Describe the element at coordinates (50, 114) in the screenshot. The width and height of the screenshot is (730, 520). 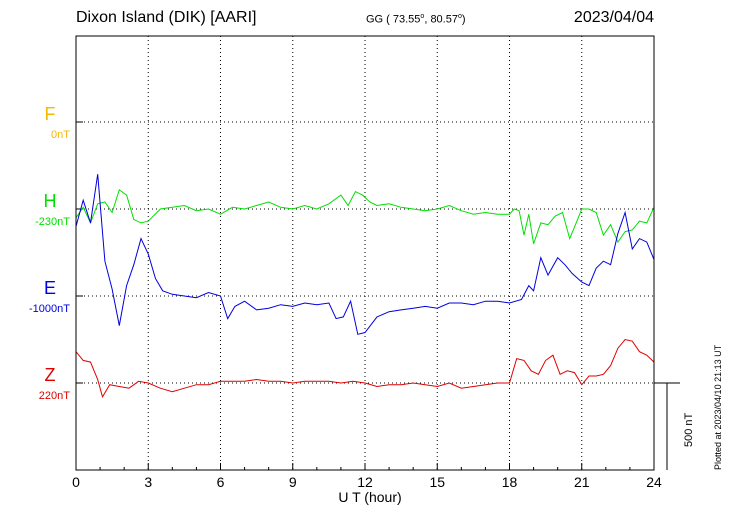
I see `series-name-F: F` at that location.